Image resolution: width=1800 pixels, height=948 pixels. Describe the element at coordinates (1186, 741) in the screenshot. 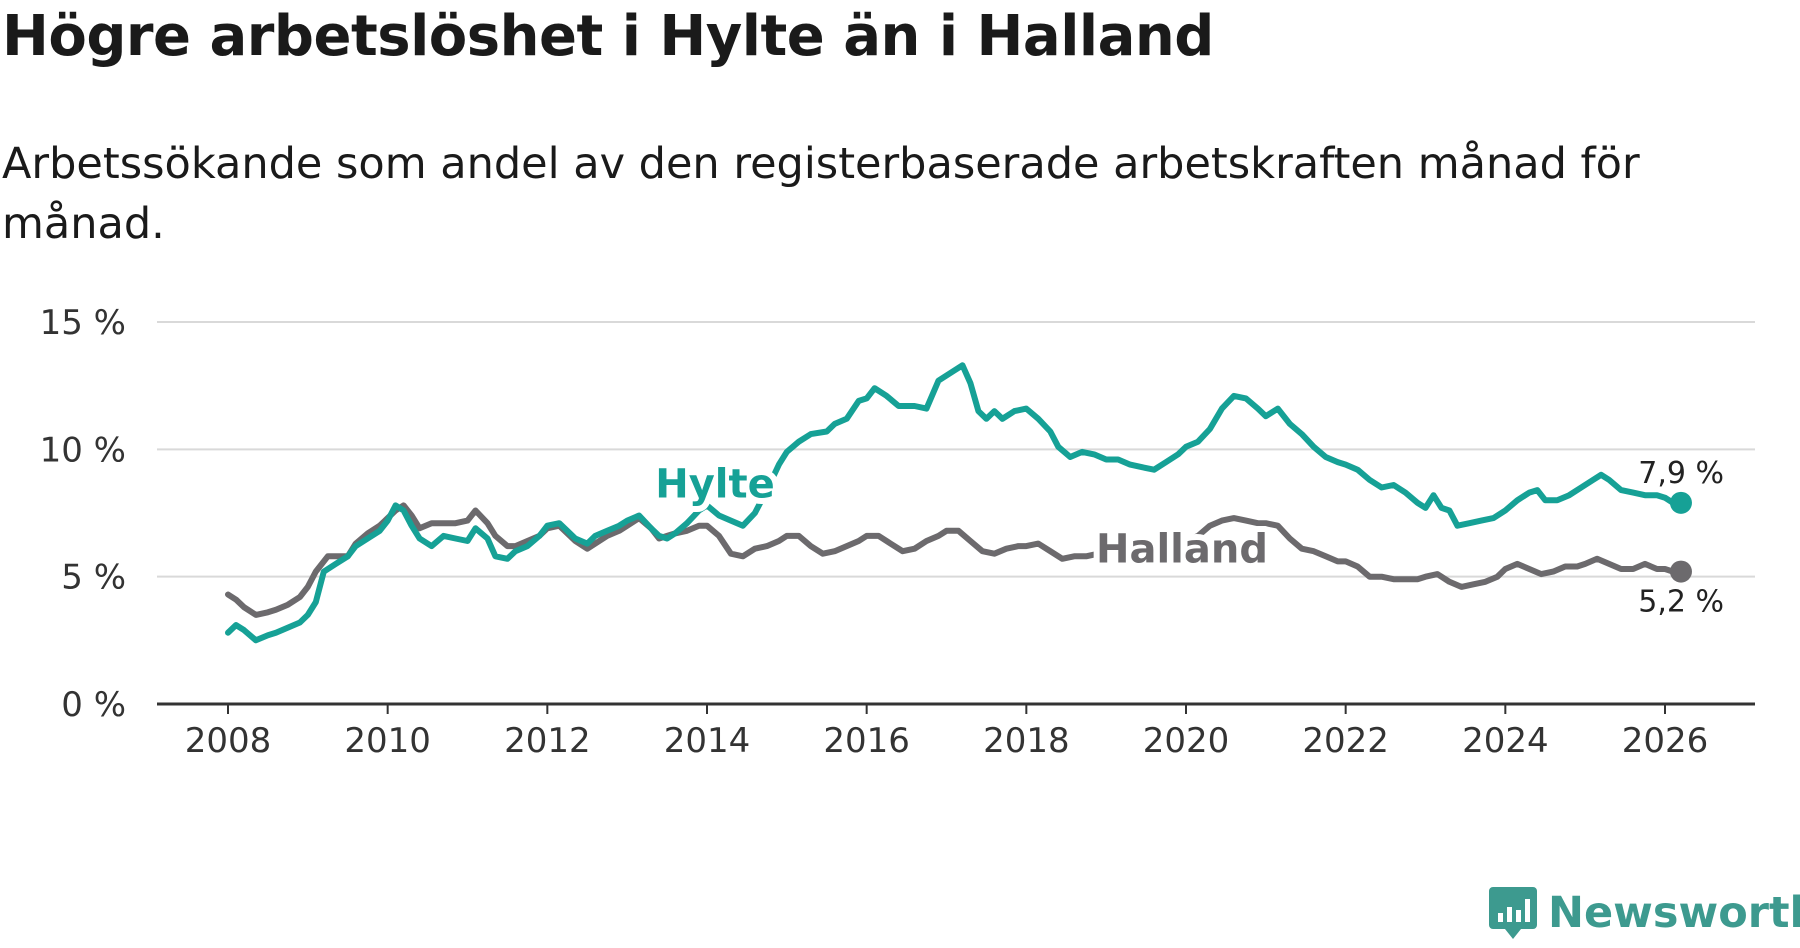

I see `x-tick-label-2020: 2020` at that location.